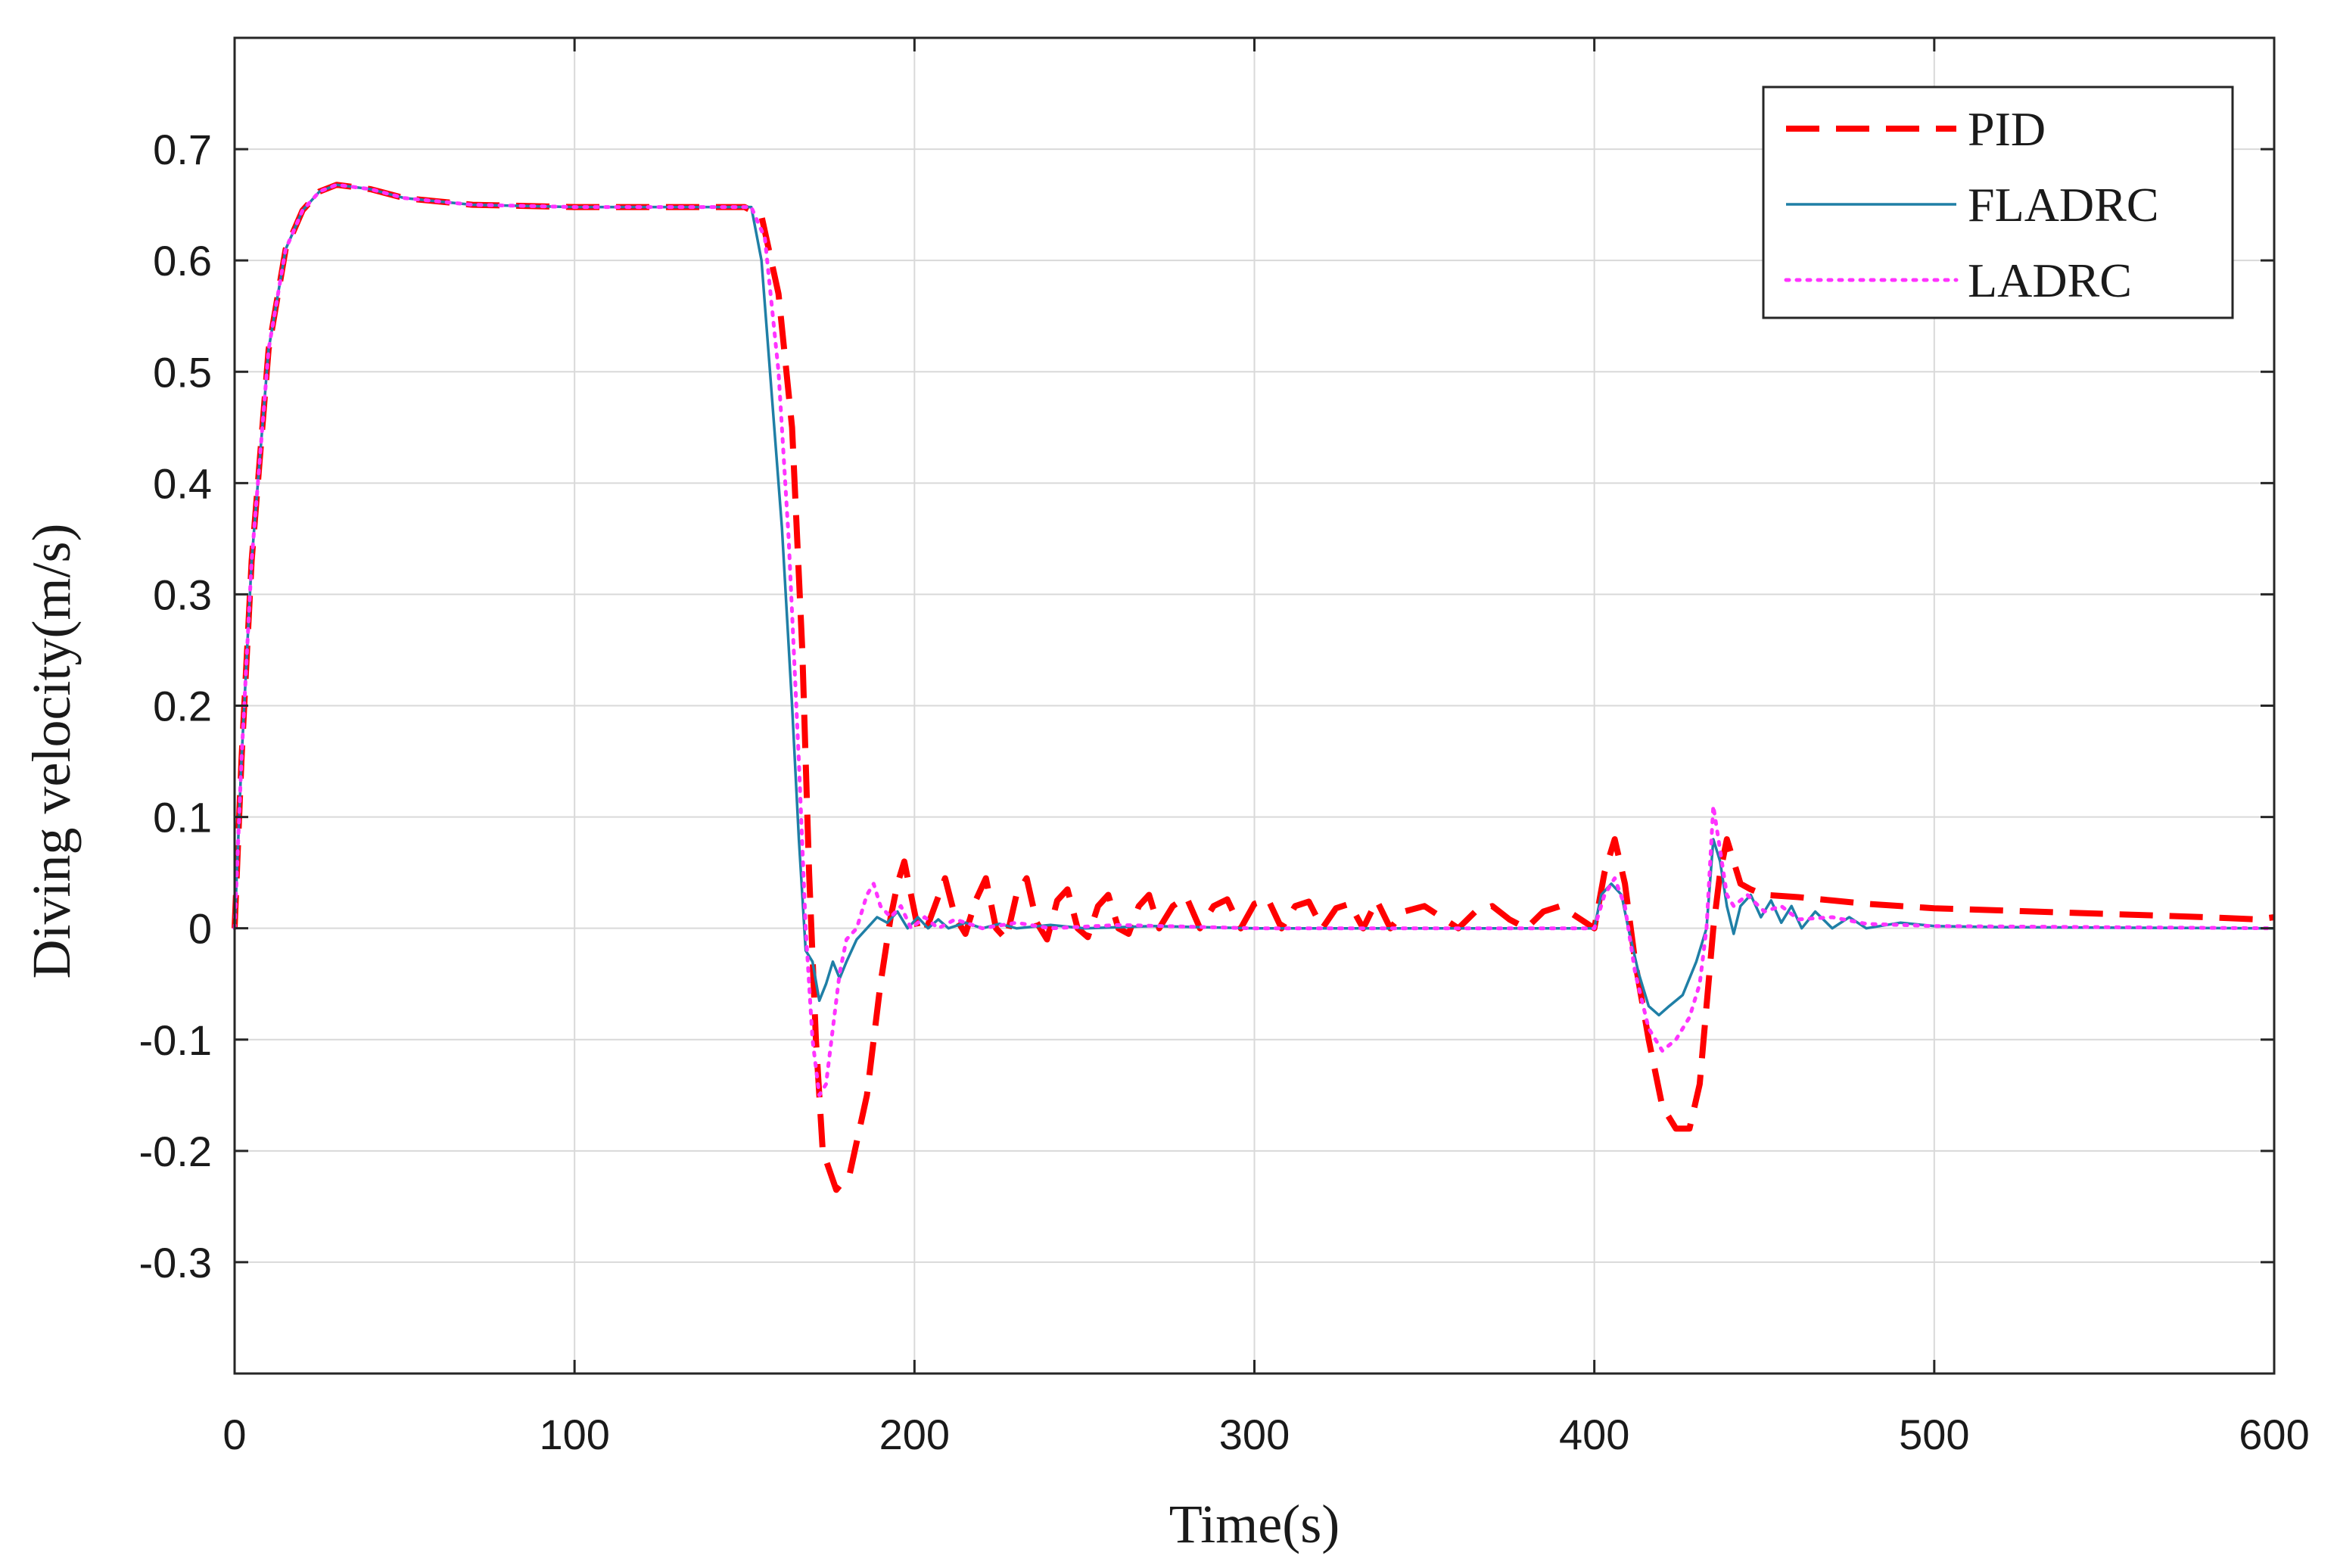 The image size is (2337, 1568). Describe the element at coordinates (2274, 1435) in the screenshot. I see `x-tick-label: 600` at that location.